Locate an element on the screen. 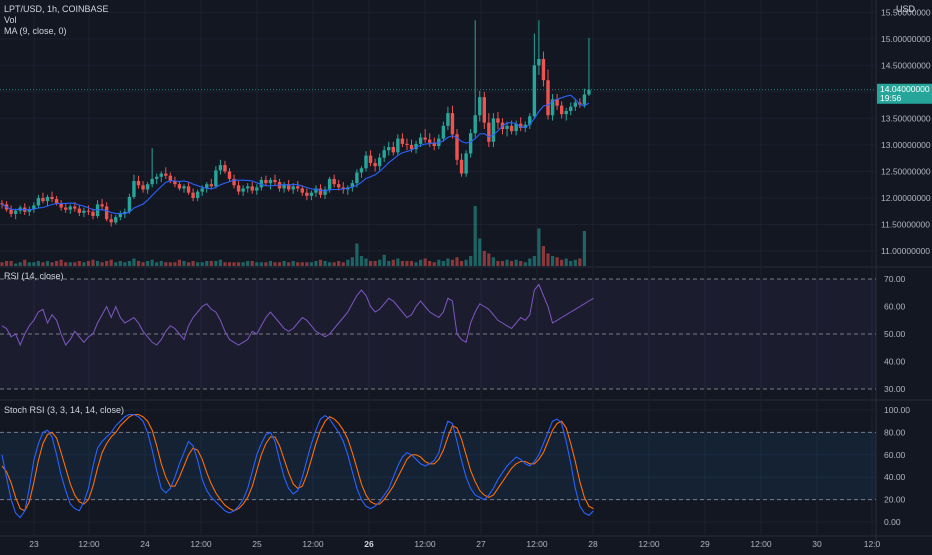 Image resolution: width=932 pixels, height=555 pixels. price-tick-label: 14.50000000 is located at coordinates (906, 65).